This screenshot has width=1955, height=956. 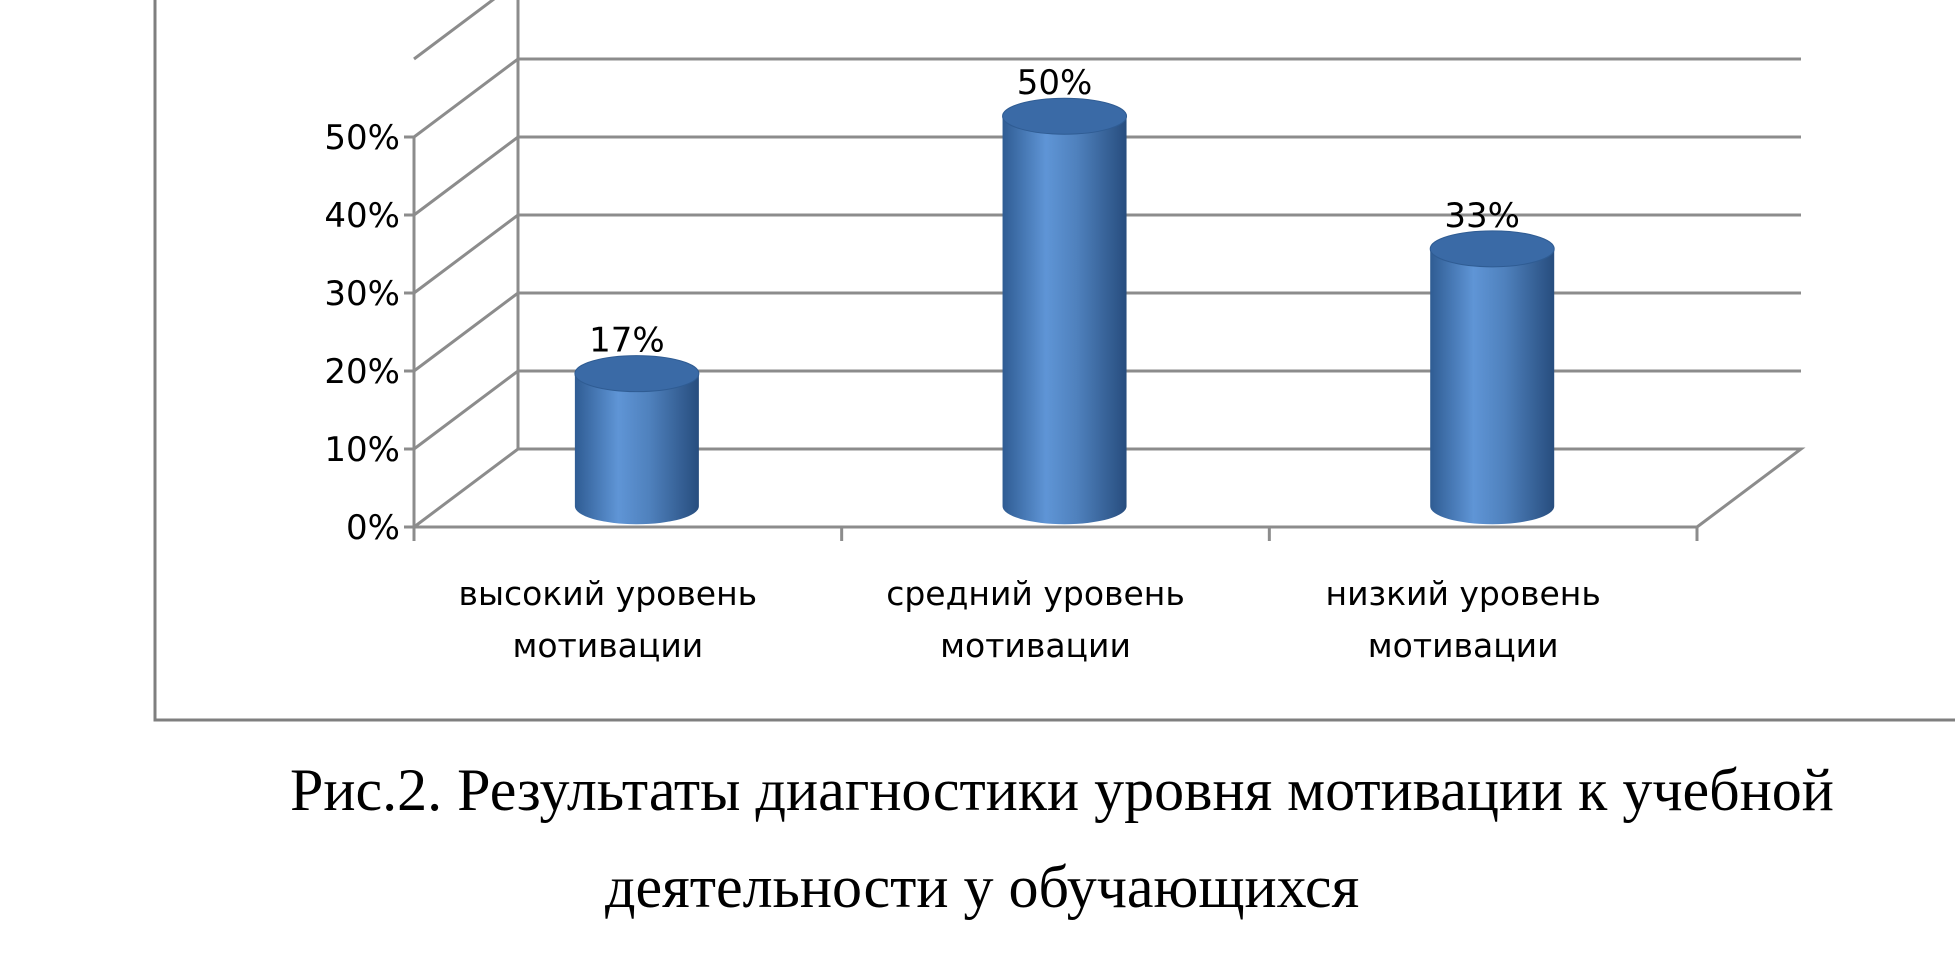 I want to click on data-label: 17%, so click(x=627, y=341).